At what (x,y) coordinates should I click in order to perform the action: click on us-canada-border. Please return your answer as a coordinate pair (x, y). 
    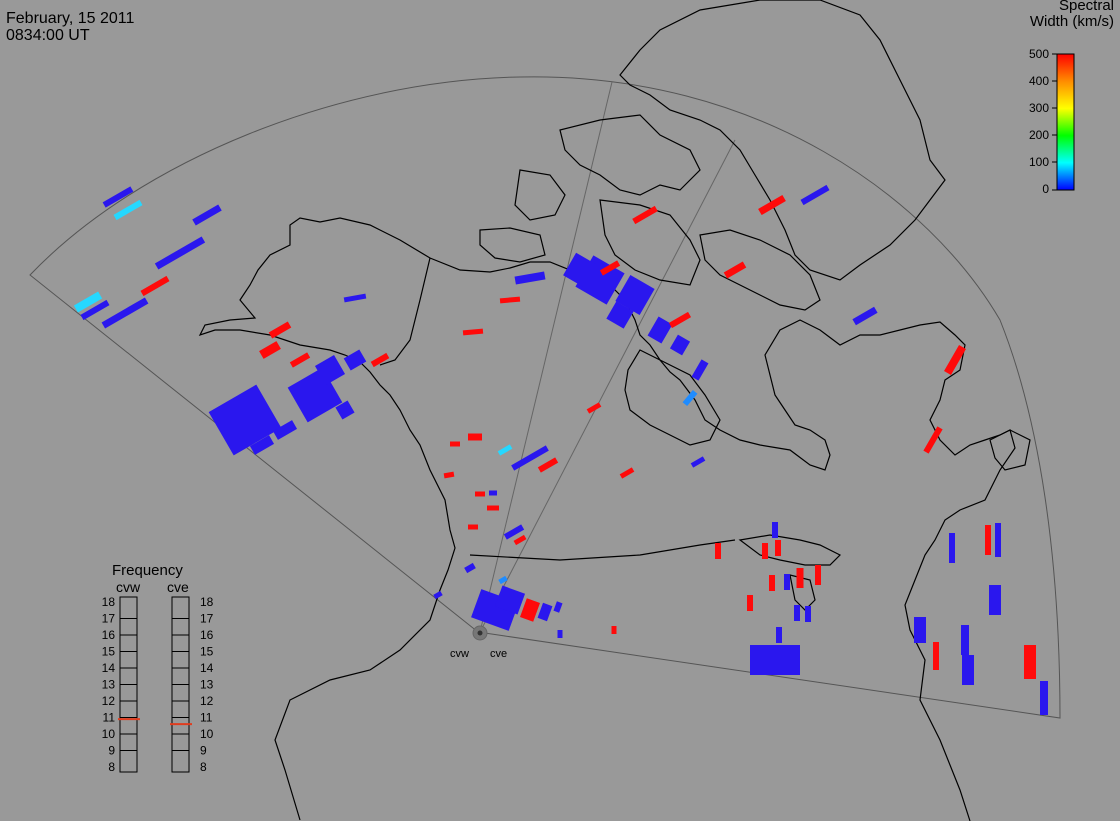
    Looking at the image, I should click on (602, 550).